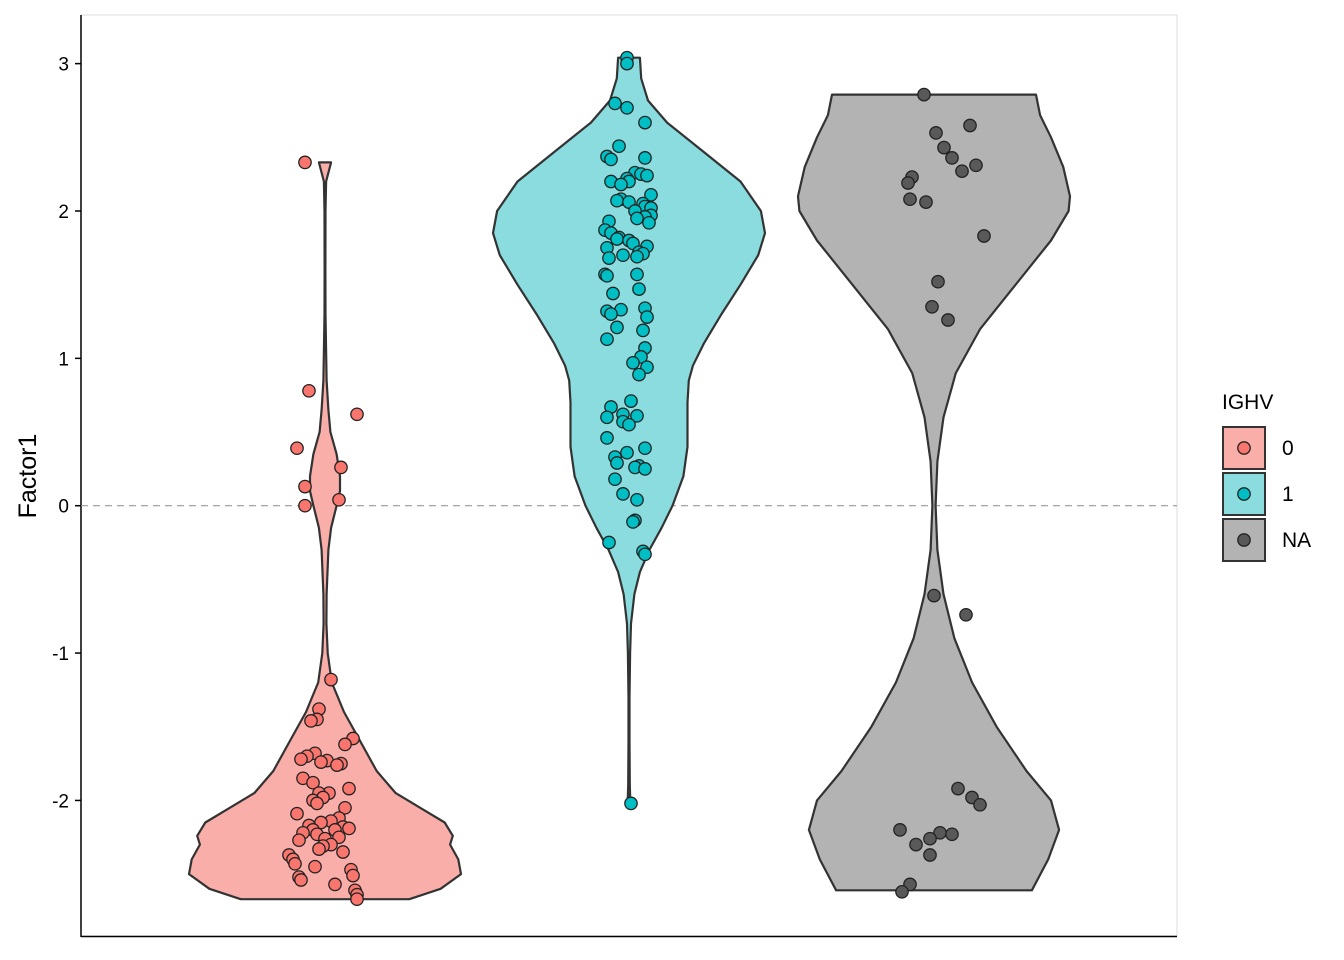 Image resolution: width=1344 pixels, height=960 pixels. Describe the element at coordinates (28, 476) in the screenshot. I see `y-axis-title: Factor1` at that location.